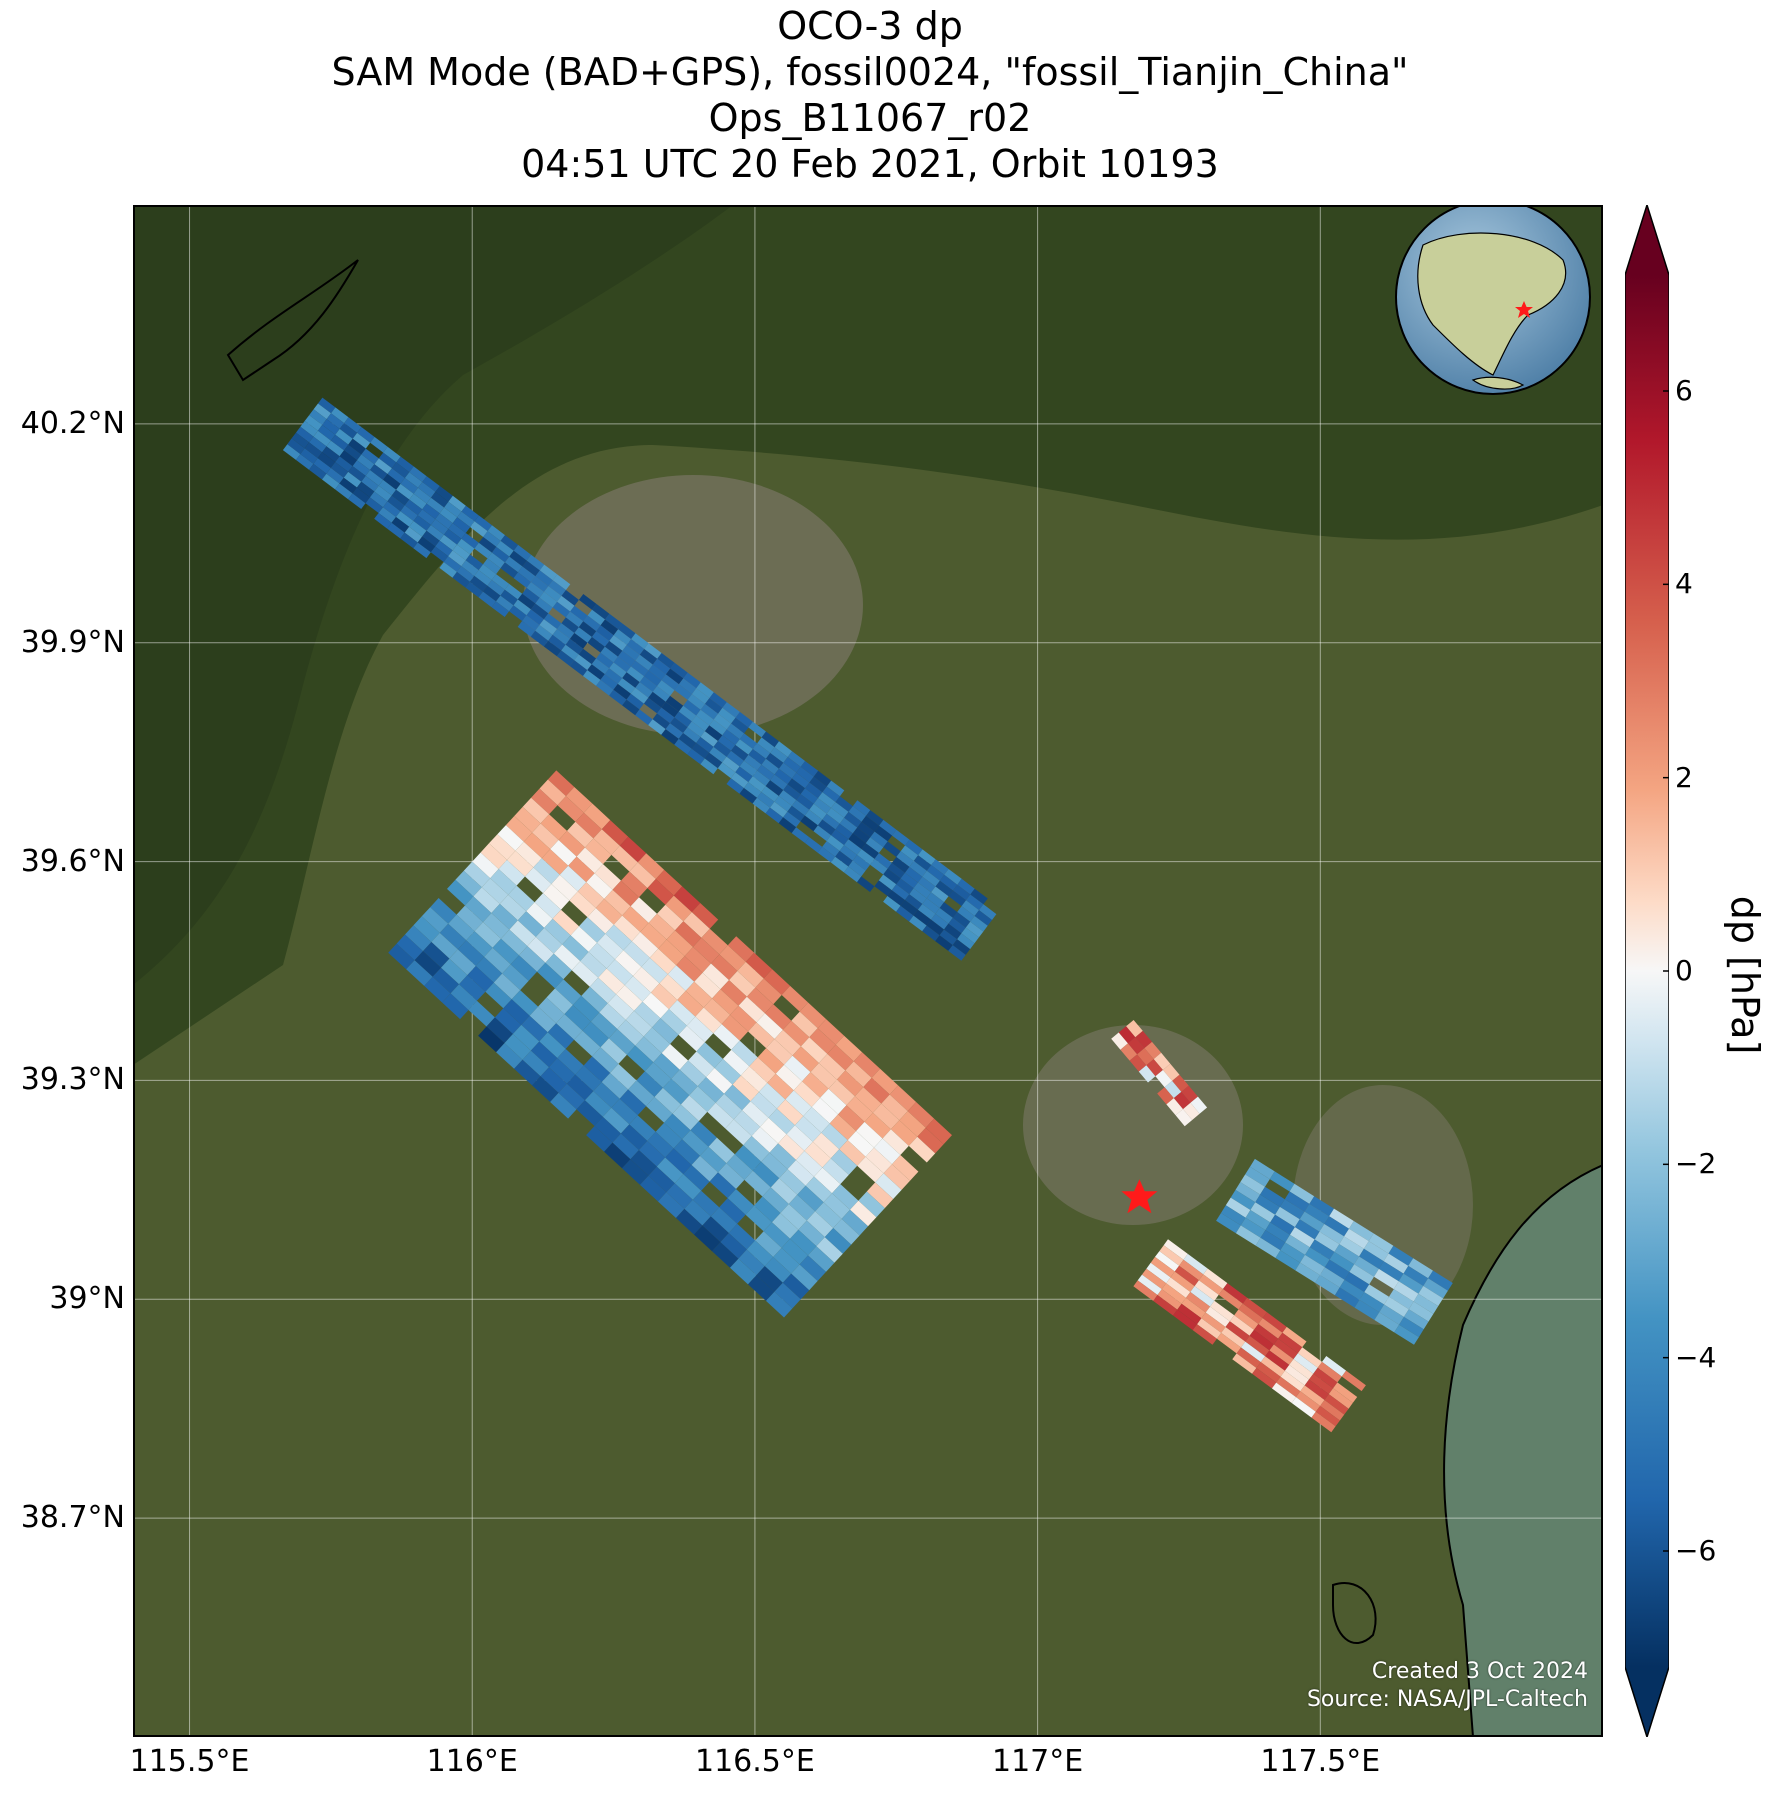 The image size is (1783, 1795). I want to click on lon-tick-label: 117°E, so click(1038, 1761).